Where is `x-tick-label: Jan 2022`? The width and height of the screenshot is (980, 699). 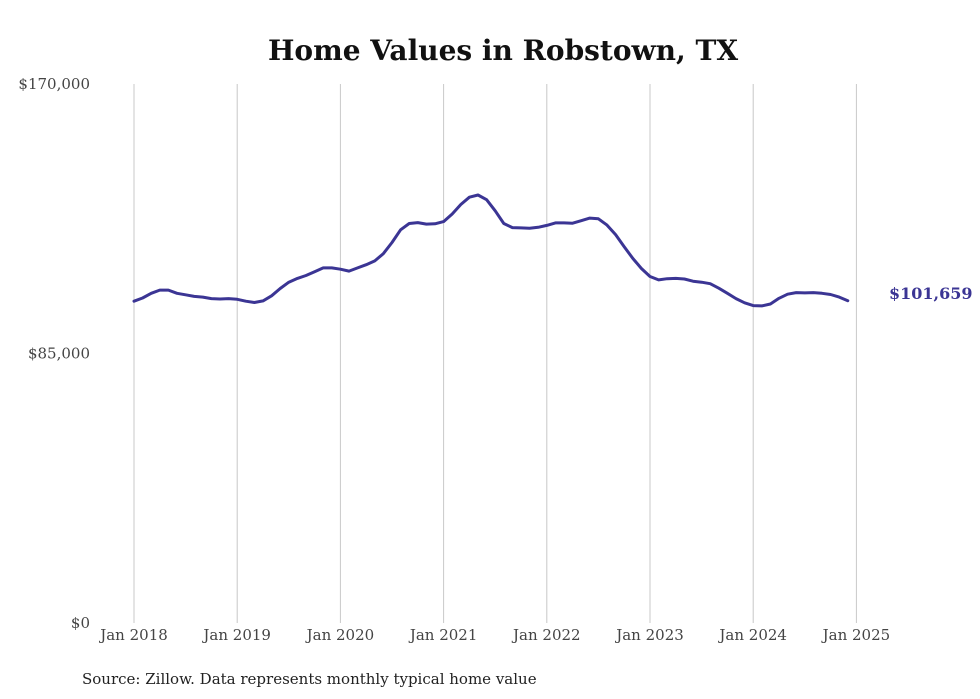
x-tick-label: Jan 2022 is located at coordinates (546, 635).